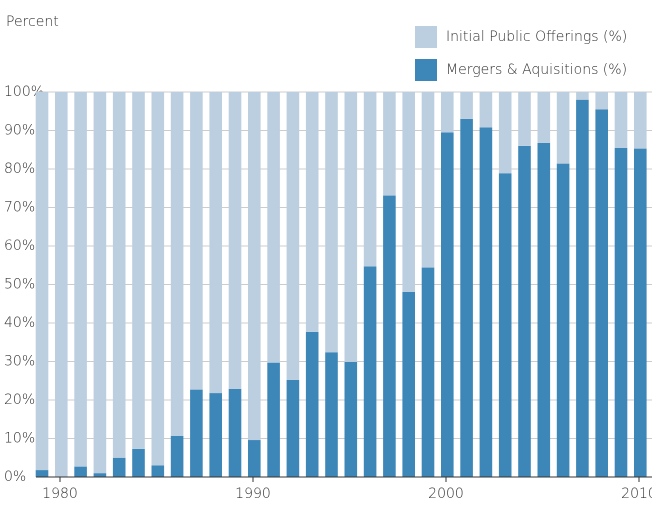 The height and width of the screenshot is (515, 652). What do you see at coordinates (536, 70) in the screenshot?
I see `legend-label: Mergers & Aquisitions (%)` at bounding box center [536, 70].